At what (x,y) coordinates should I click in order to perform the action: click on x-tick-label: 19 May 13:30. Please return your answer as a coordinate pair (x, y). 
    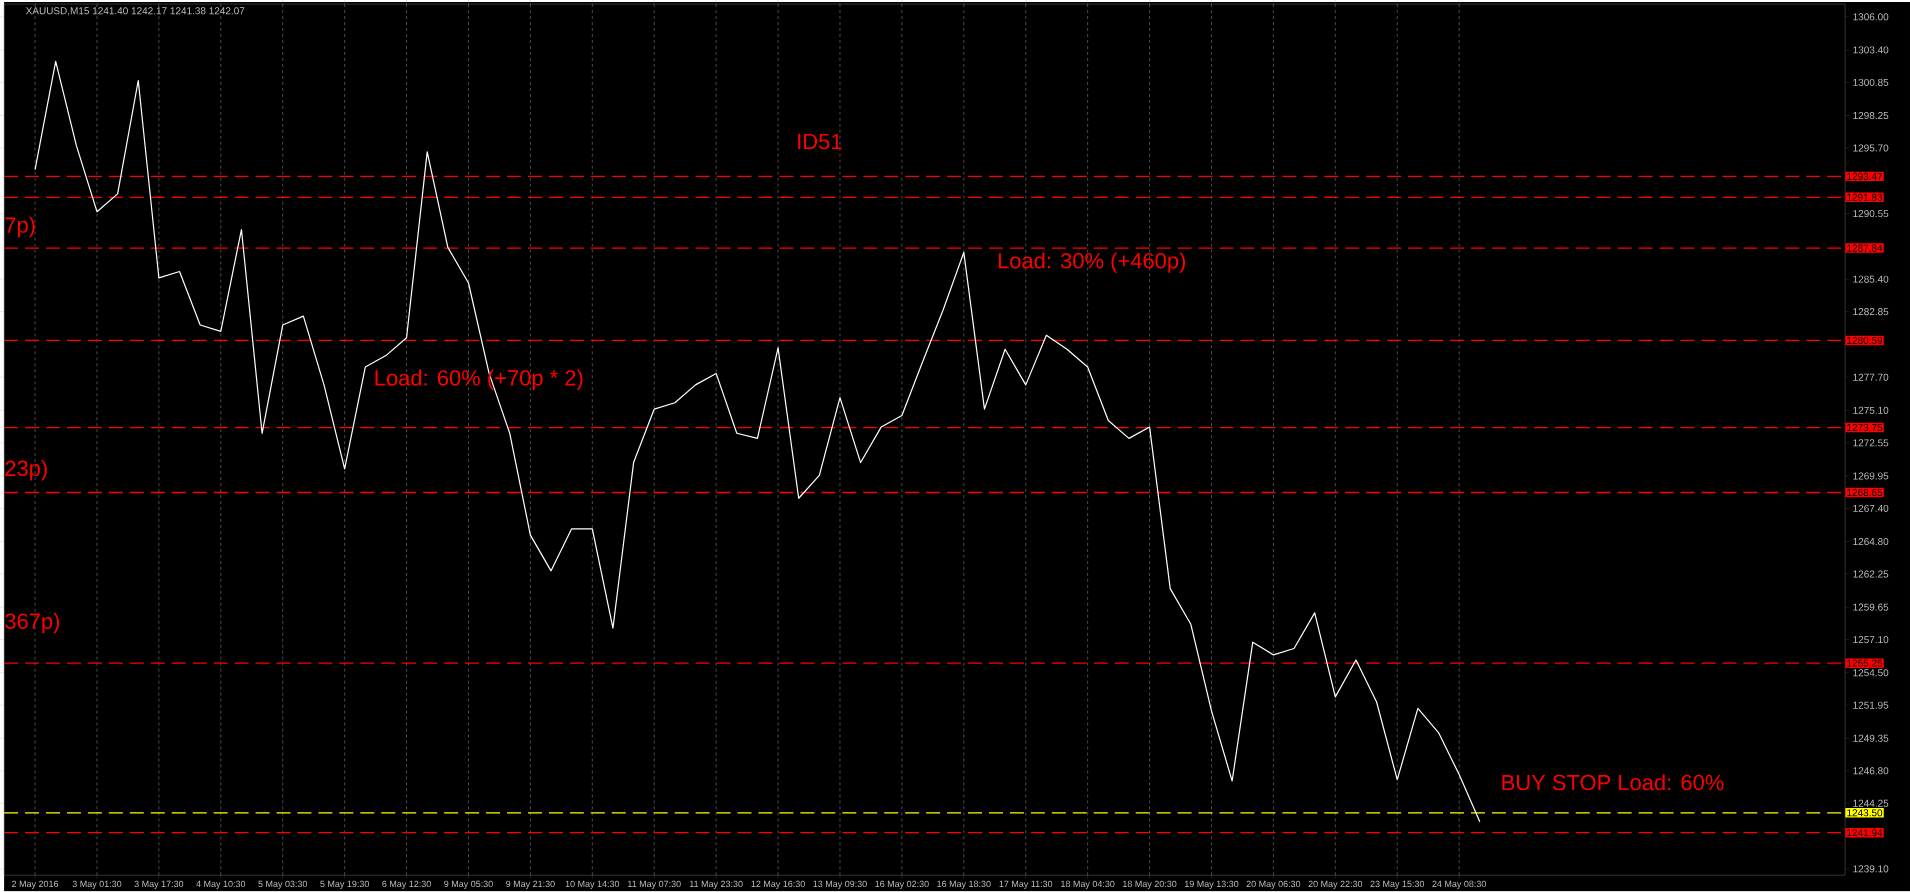
    Looking at the image, I should click on (1211, 884).